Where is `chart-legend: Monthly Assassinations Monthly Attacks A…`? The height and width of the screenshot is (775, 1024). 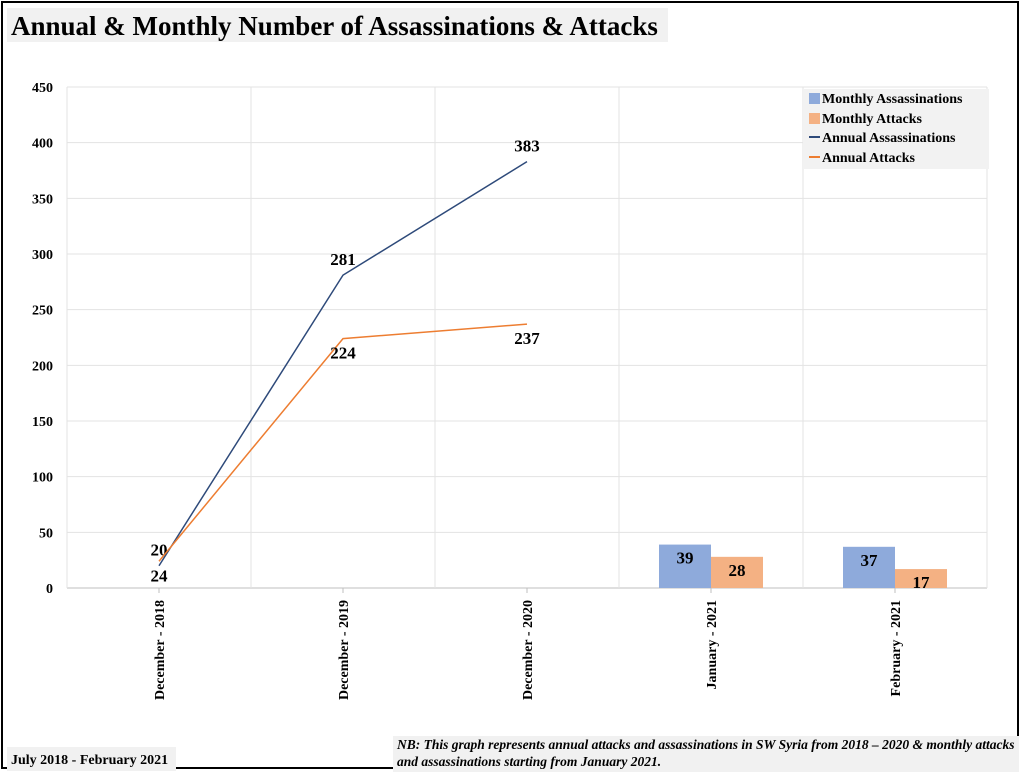 chart-legend: Monthly Assassinations Monthly Attacks A… is located at coordinates (896, 129).